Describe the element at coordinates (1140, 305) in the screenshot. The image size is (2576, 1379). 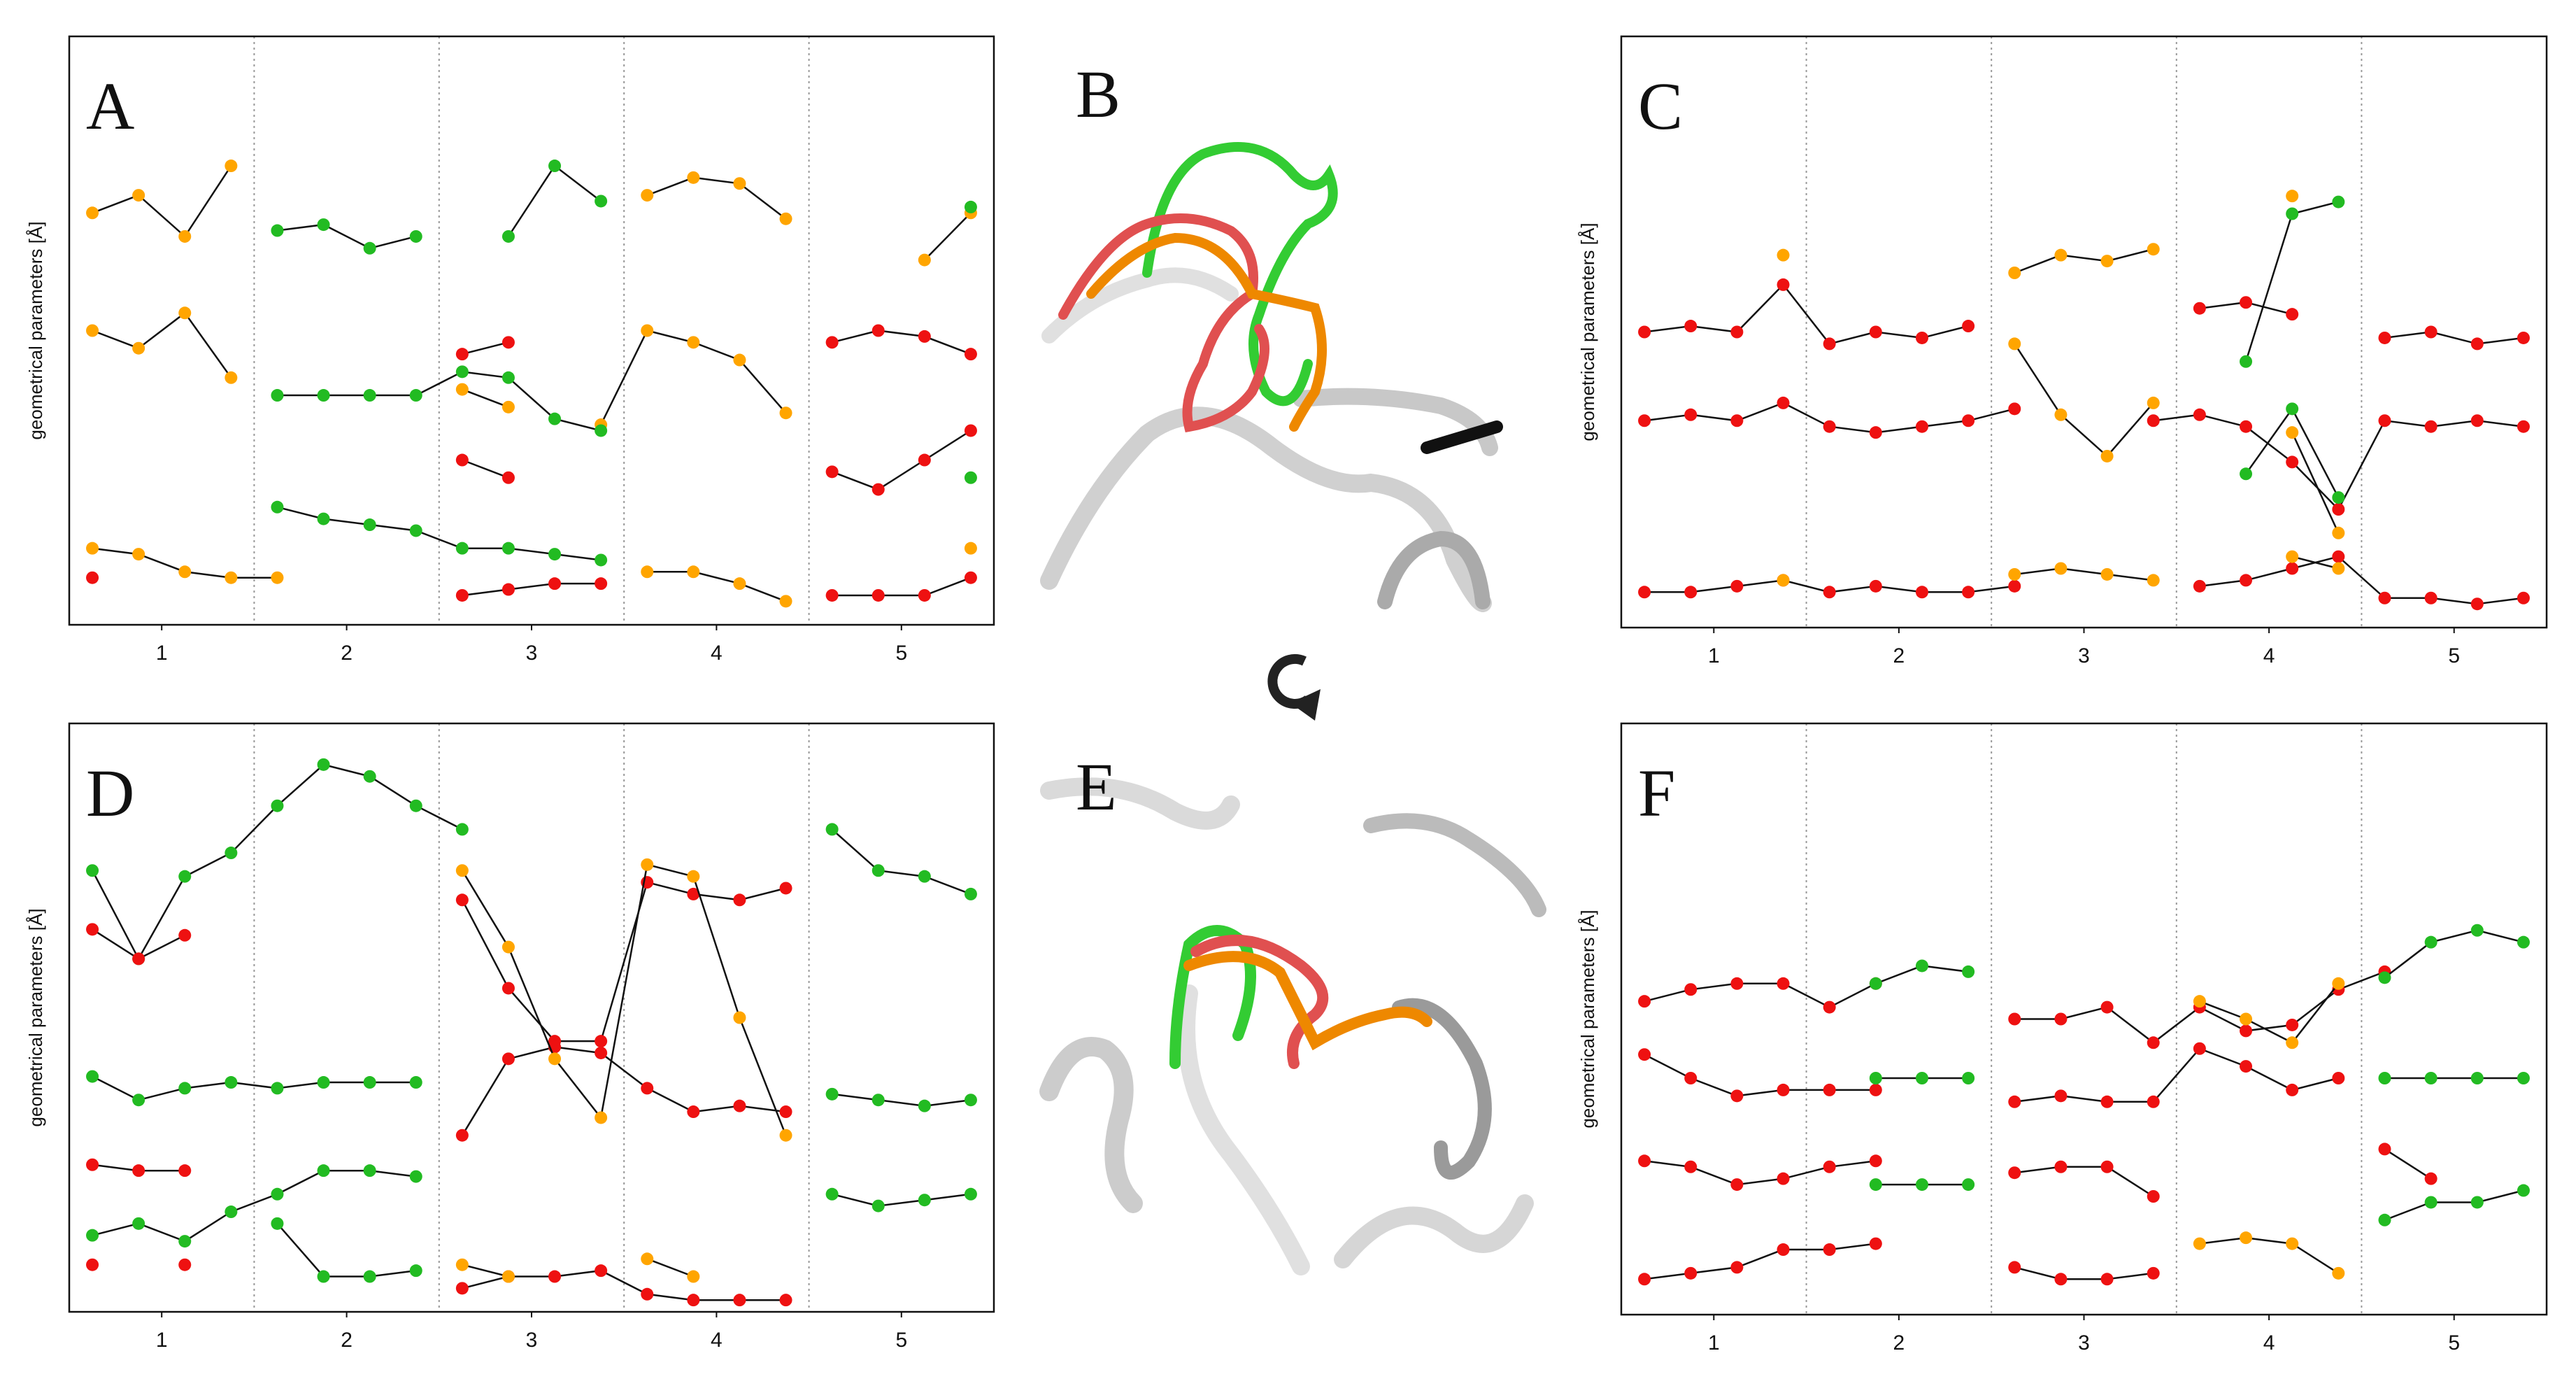
I see `ribbon` at that location.